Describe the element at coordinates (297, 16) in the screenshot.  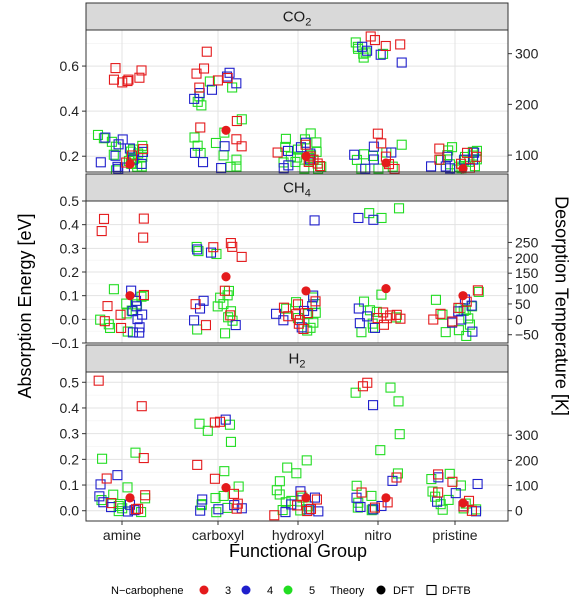
I see `strip-background` at that location.